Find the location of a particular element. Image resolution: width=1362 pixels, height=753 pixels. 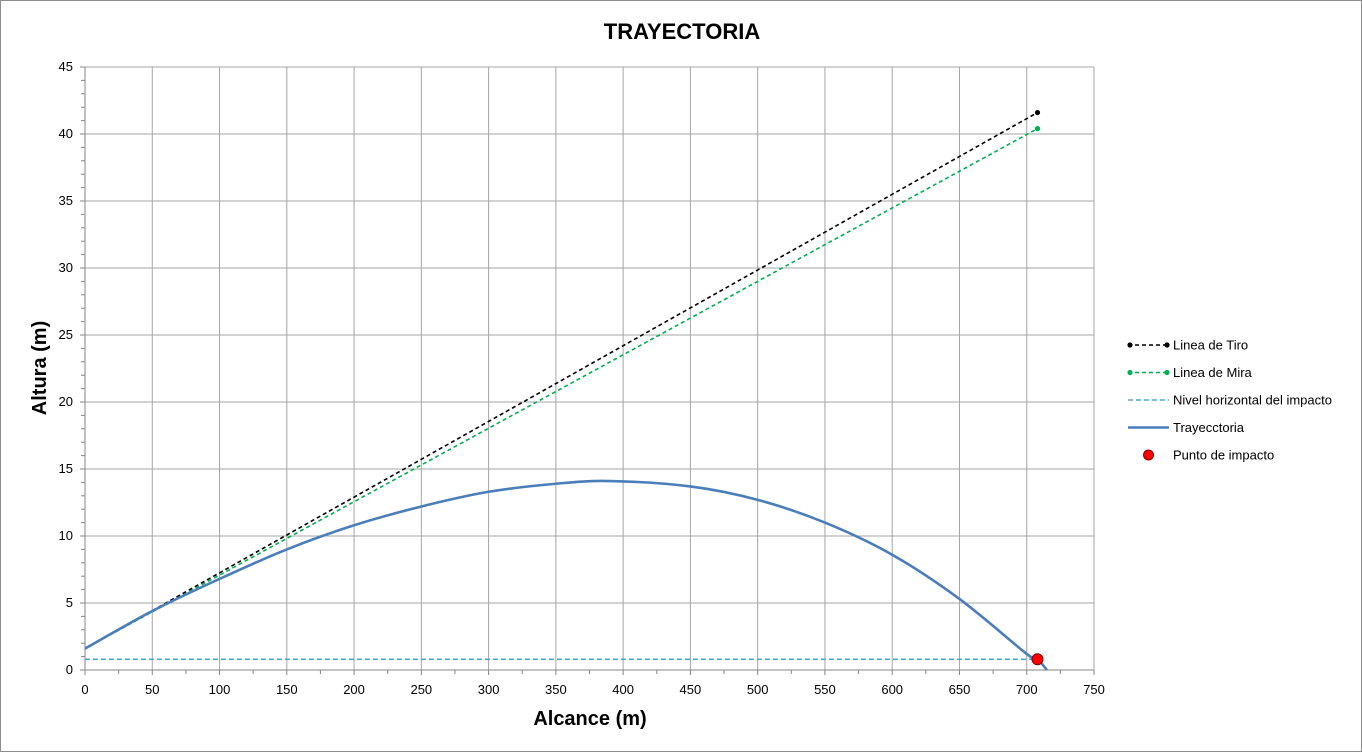

x-tick-label: 50 is located at coordinates (152, 689).